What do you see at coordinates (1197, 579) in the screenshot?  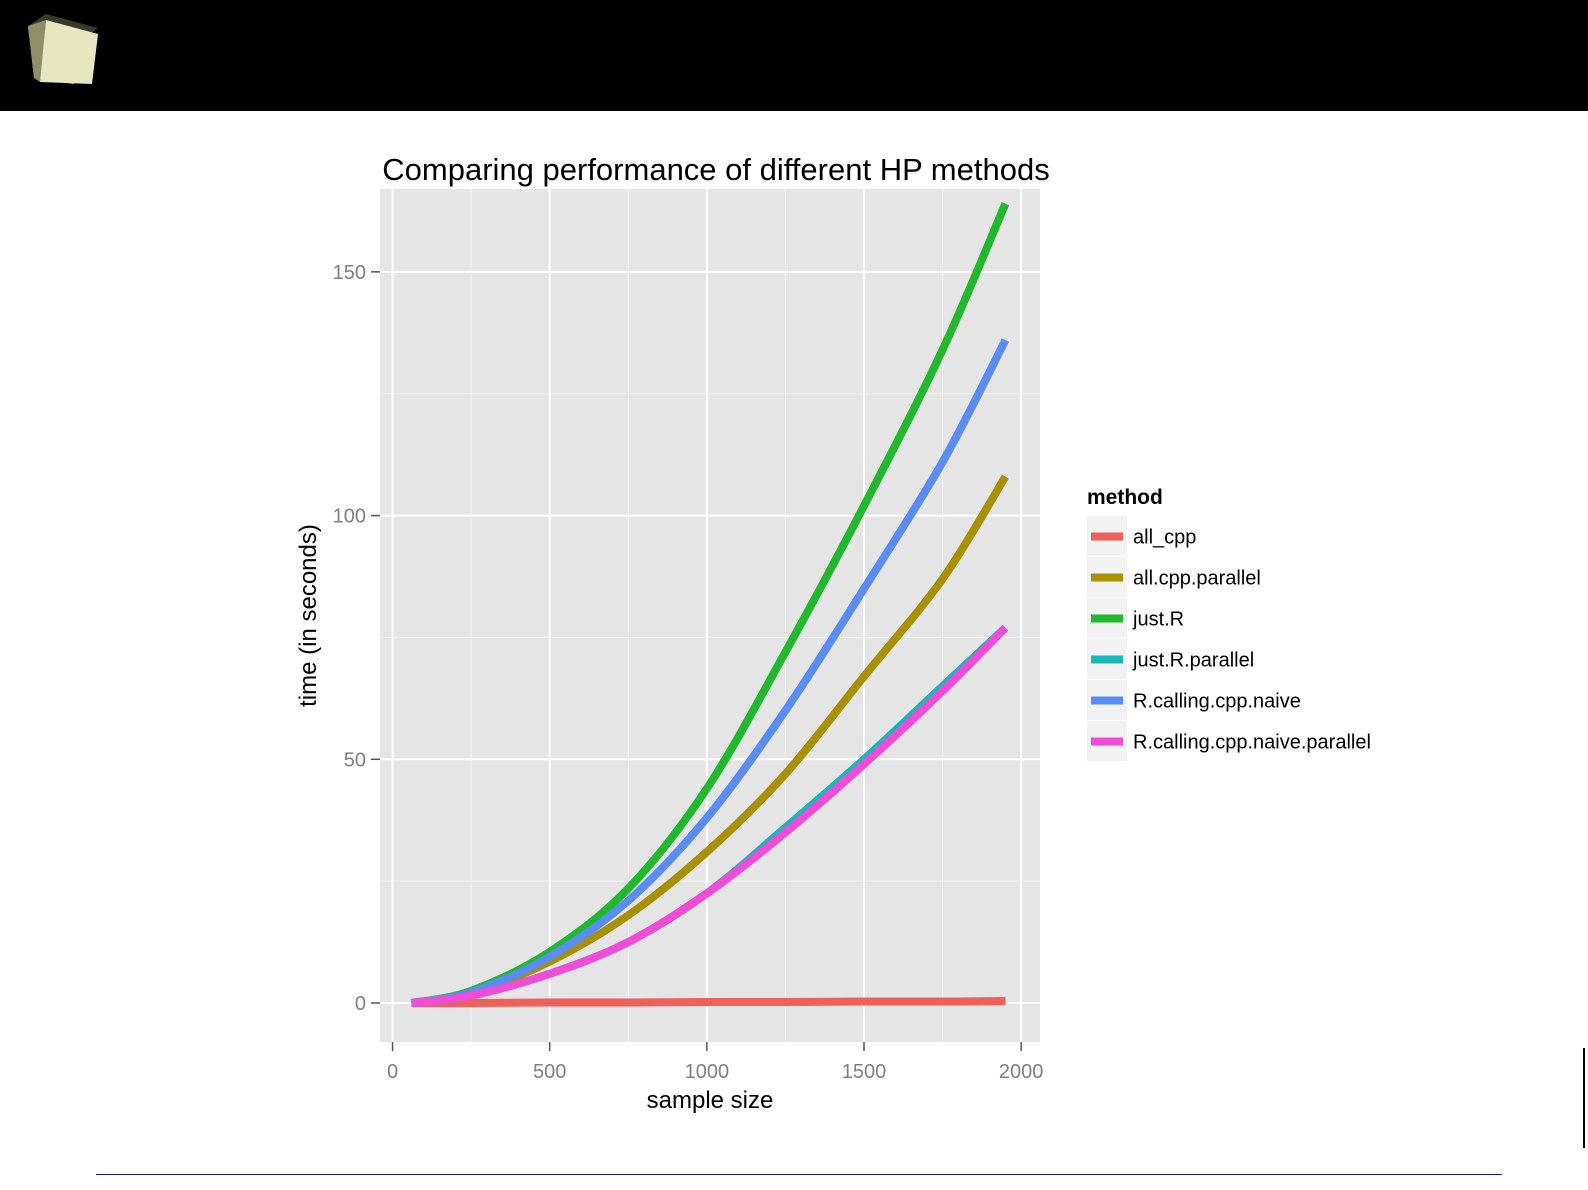 I see `legend-label: all.cpp.parallel` at bounding box center [1197, 579].